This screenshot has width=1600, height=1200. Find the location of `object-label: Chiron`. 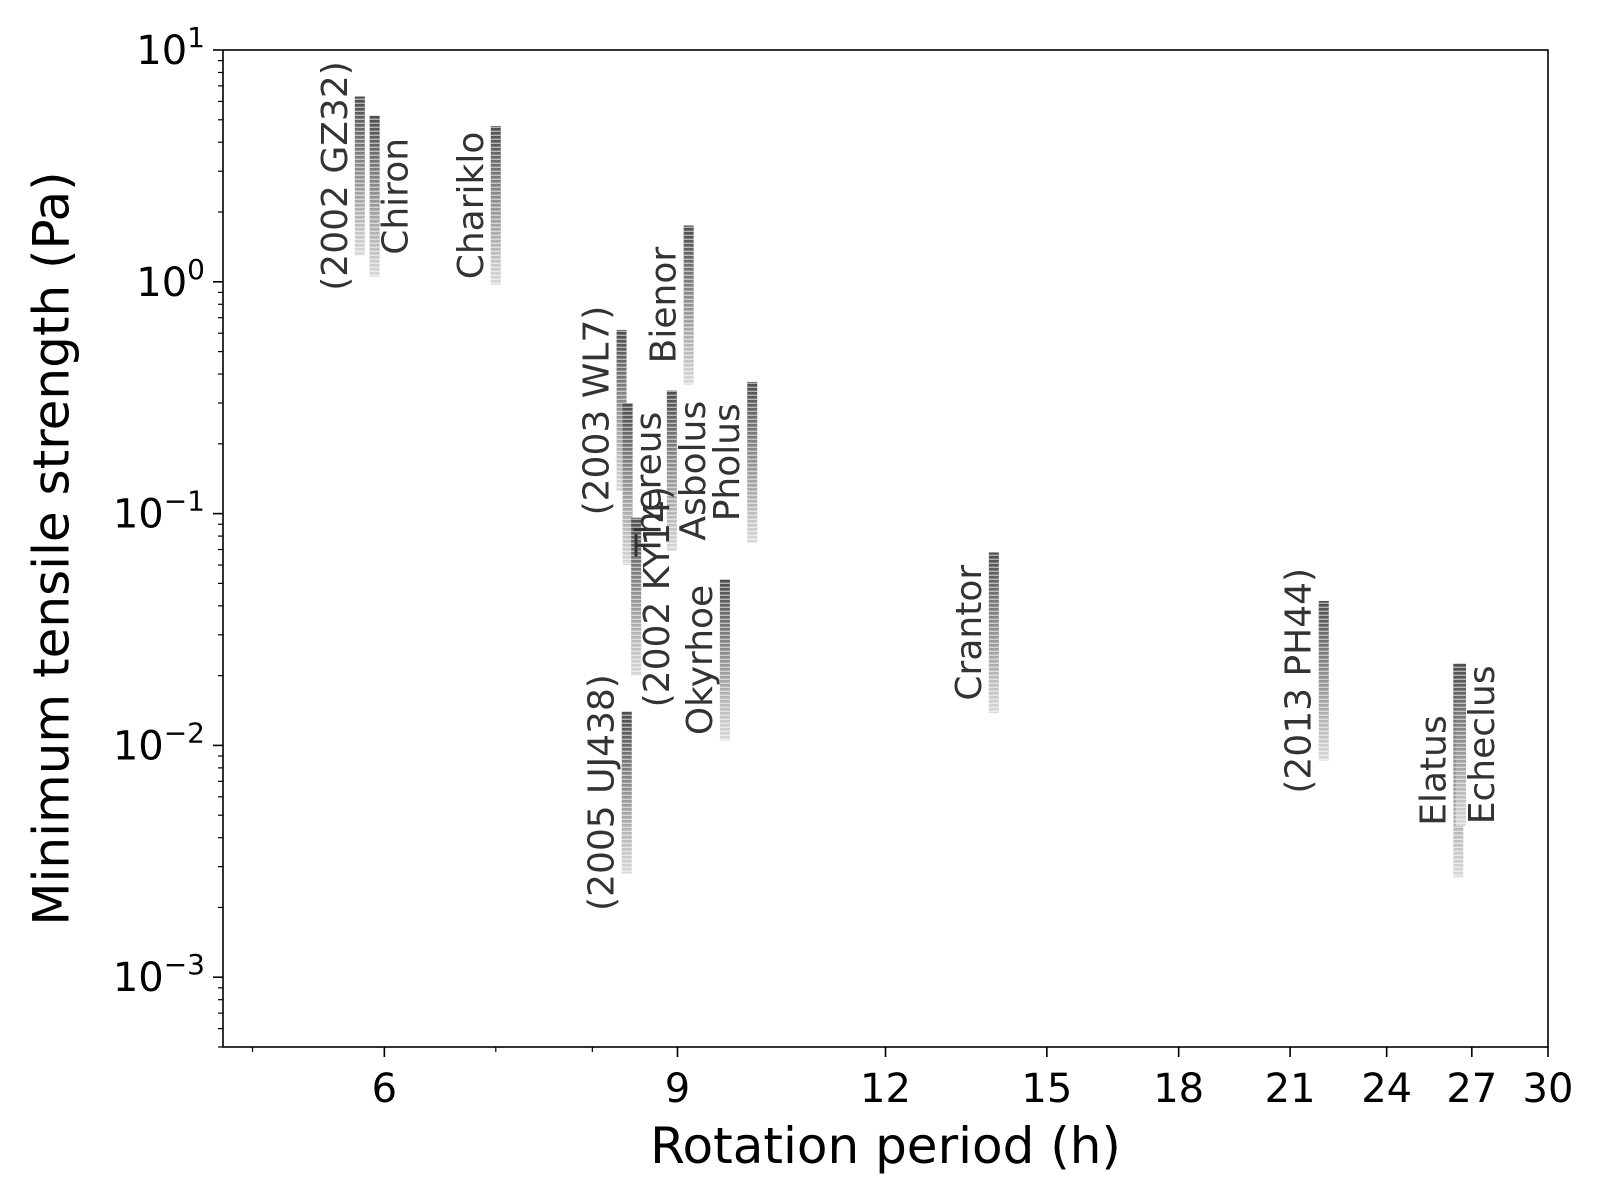

object-label: Chiron is located at coordinates (396, 196).